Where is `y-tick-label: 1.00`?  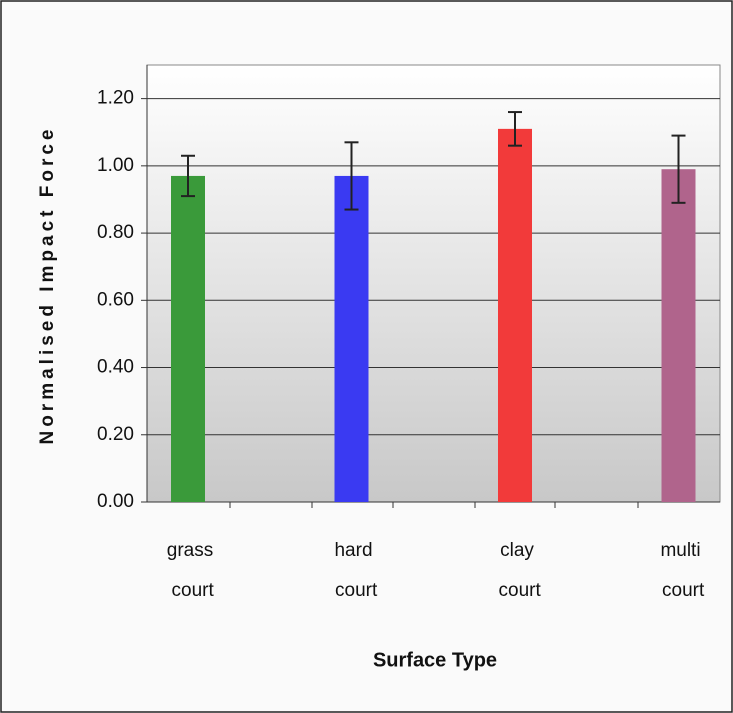 y-tick-label: 1.00 is located at coordinates (115, 165).